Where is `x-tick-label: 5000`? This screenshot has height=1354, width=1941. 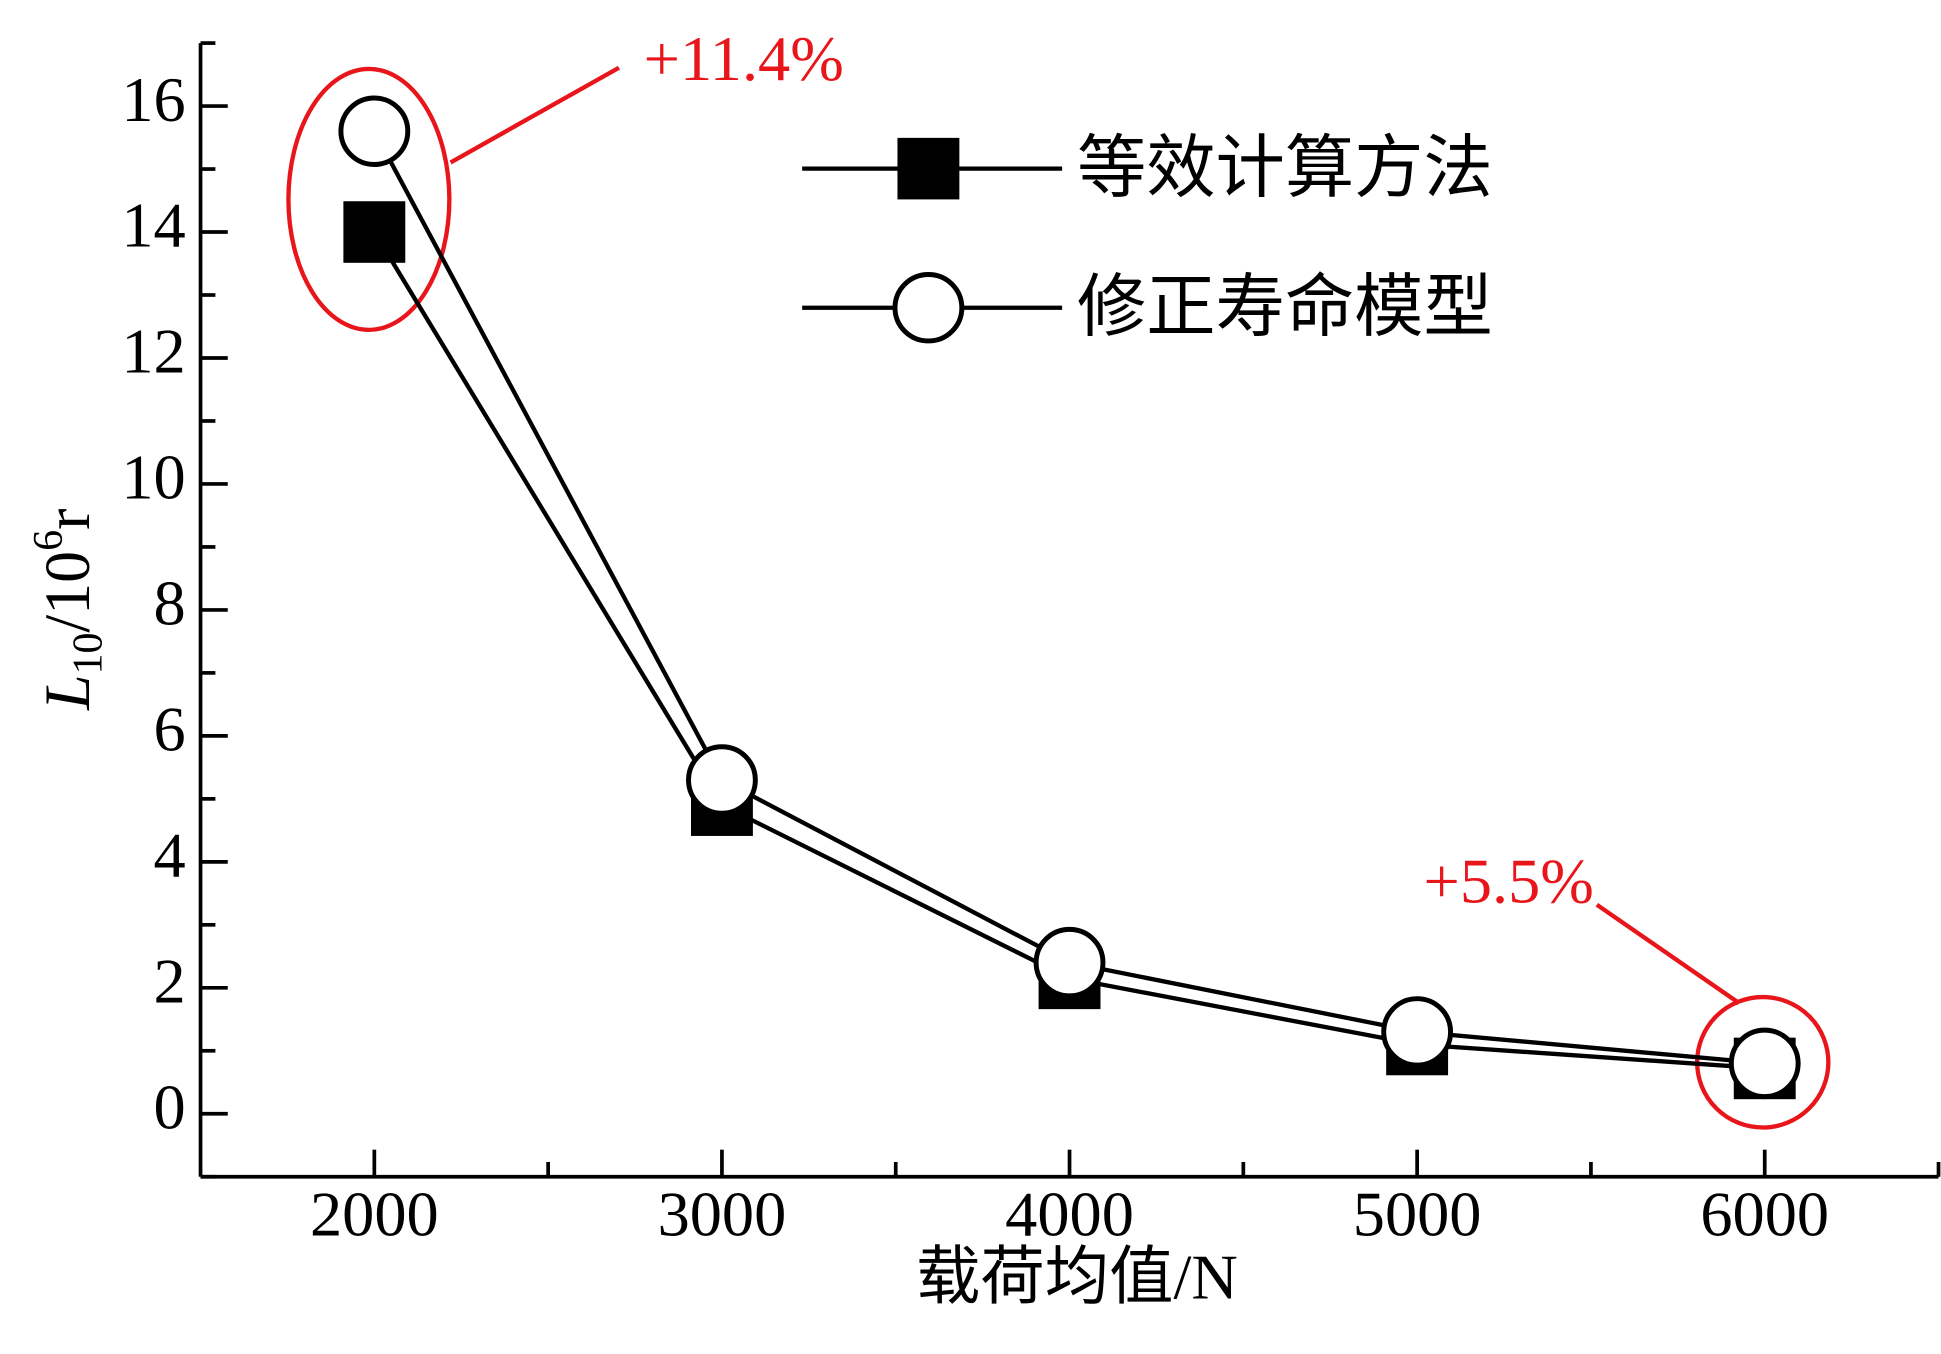 x-tick-label: 5000 is located at coordinates (1417, 1214).